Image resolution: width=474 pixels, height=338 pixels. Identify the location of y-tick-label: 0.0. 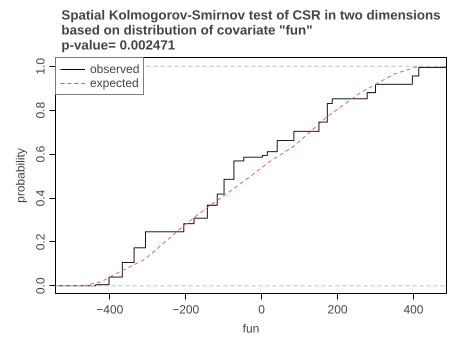
(41, 285).